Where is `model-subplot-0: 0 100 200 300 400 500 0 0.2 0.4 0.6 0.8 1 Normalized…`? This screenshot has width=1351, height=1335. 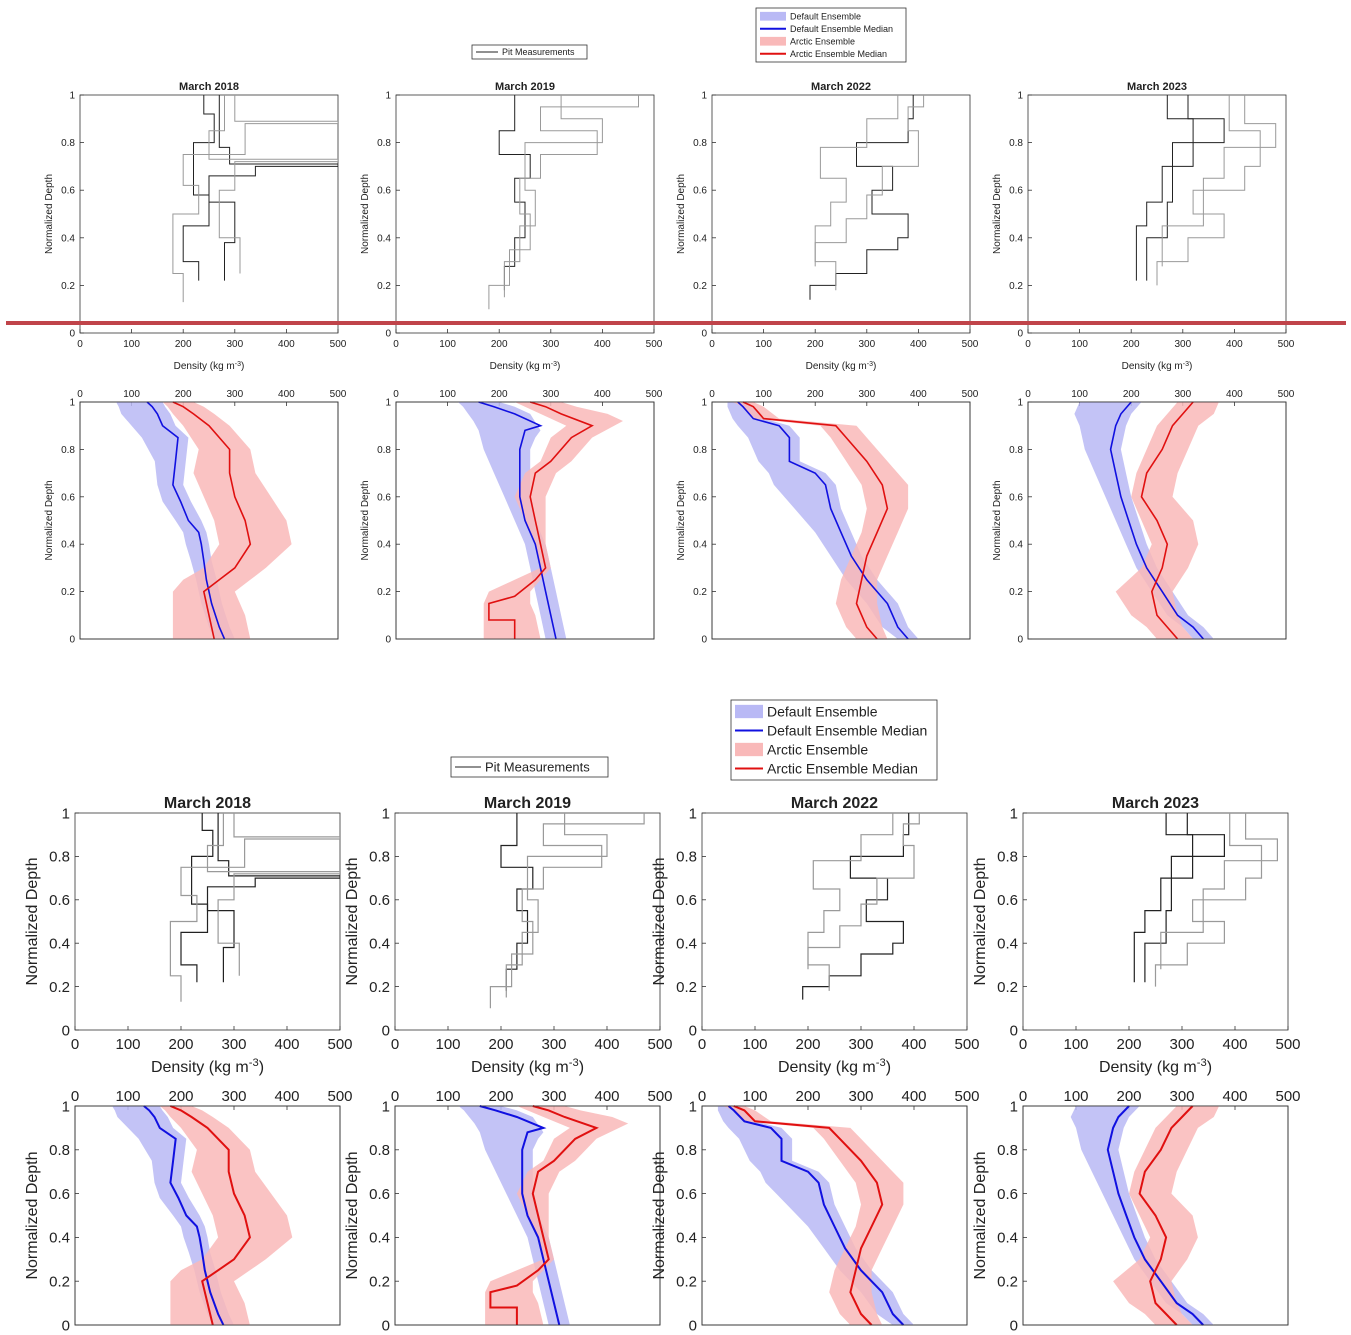 model-subplot-0: 0 100 200 300 400 500 0 0.2 0.4 0.6 0.8 1 Normalized… is located at coordinates (188, 1211).